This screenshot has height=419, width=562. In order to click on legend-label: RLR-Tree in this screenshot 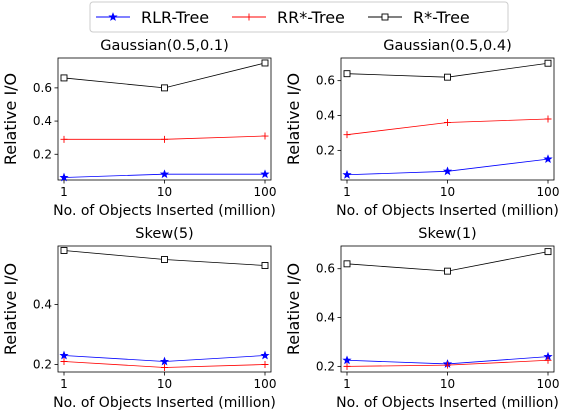, I will do `click(175, 17)`.